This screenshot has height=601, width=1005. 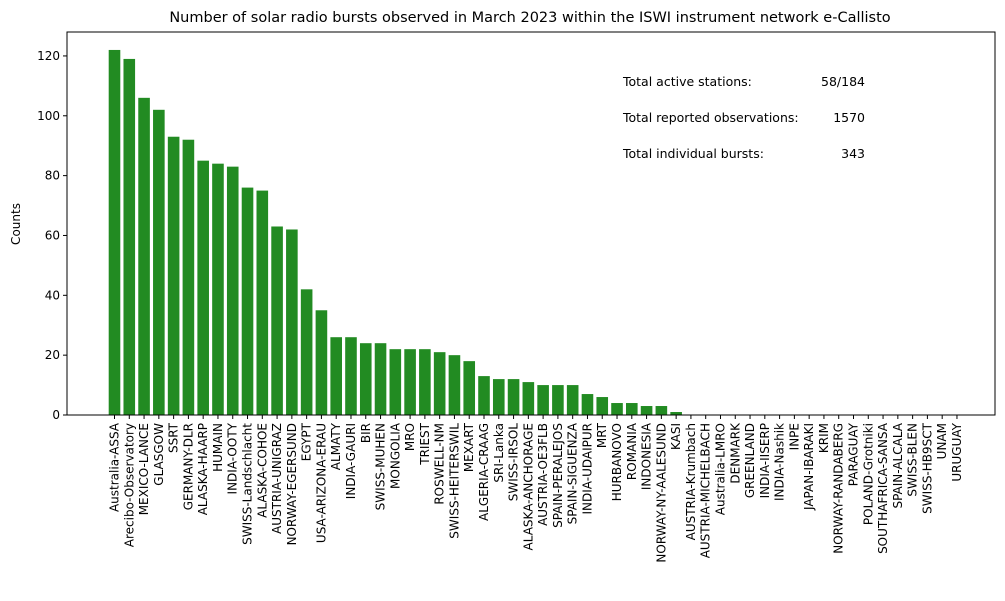 What do you see at coordinates (632, 451) in the screenshot?
I see `x-tick-label: ROMANIA` at bounding box center [632, 451].